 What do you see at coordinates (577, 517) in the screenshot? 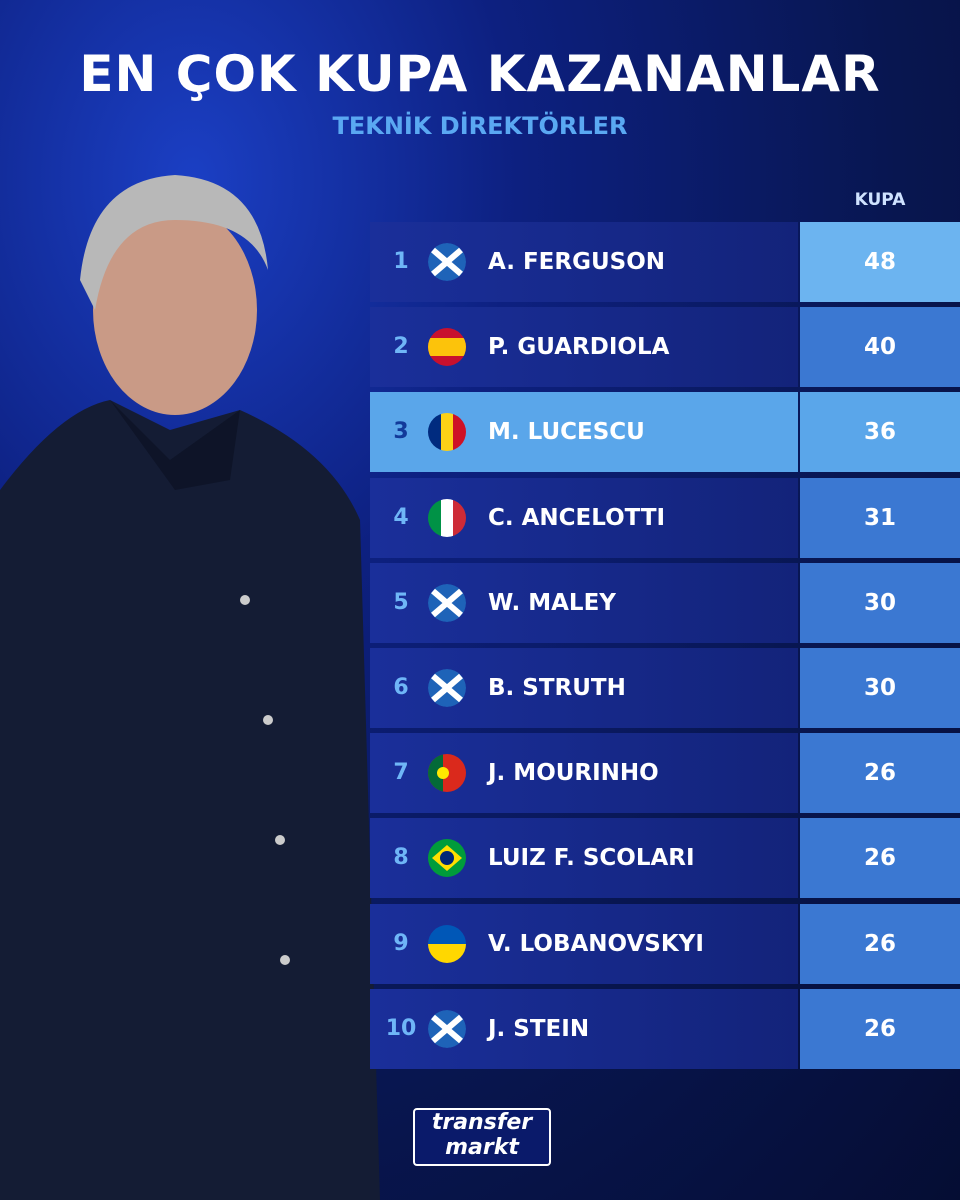
I see `coach-name: C. ANCELOTTI` at bounding box center [577, 517].